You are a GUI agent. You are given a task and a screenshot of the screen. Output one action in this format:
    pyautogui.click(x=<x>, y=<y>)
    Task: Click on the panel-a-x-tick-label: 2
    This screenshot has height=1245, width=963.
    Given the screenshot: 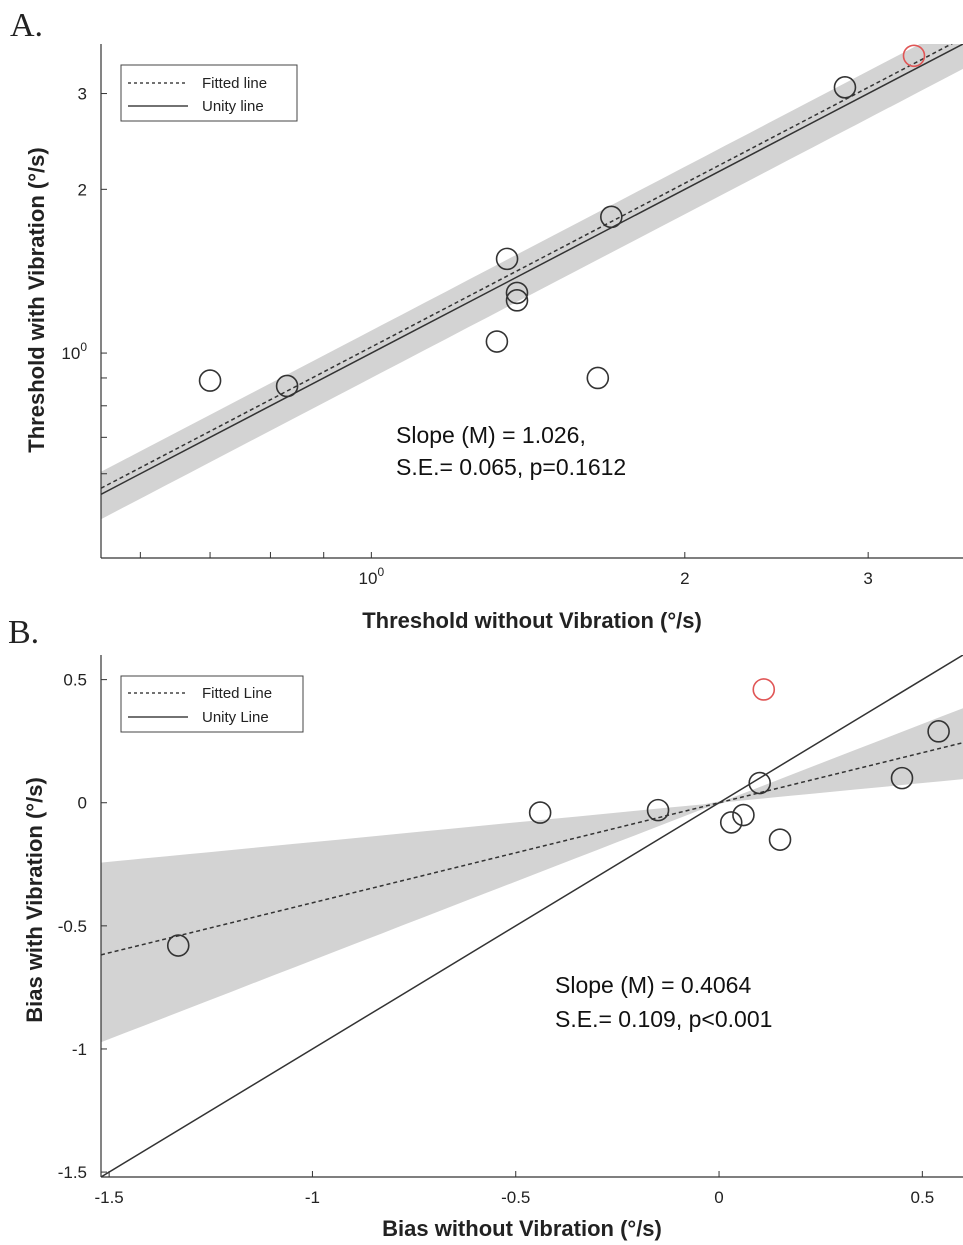 What is the action you would take?
    pyautogui.click(x=684, y=578)
    